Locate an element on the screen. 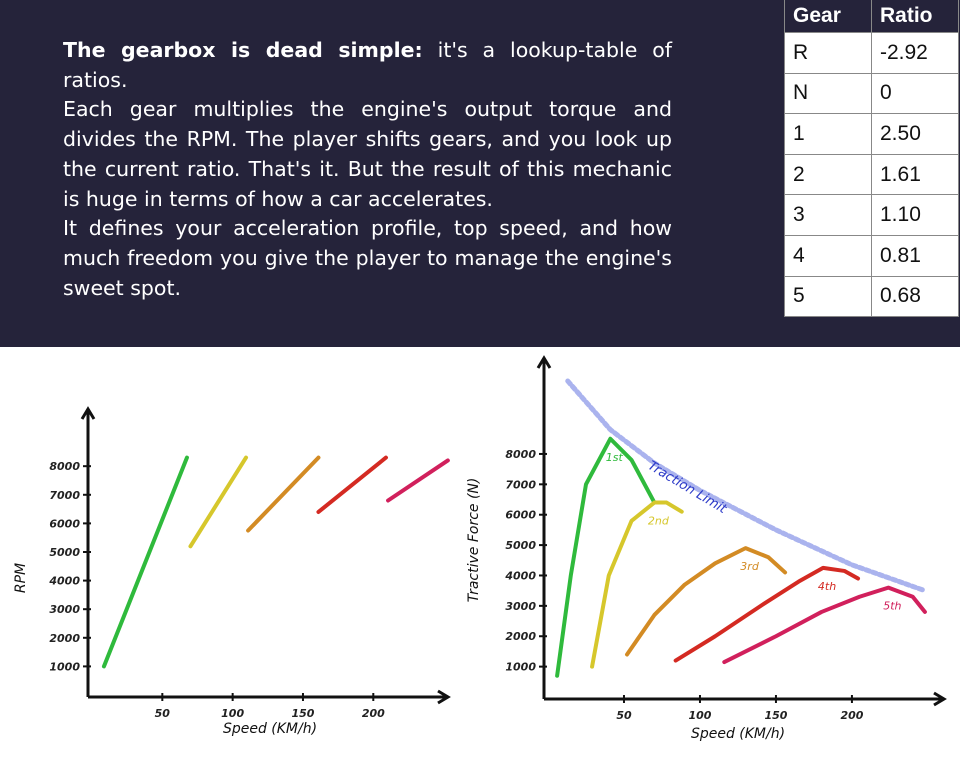 The image size is (960, 763). row: R -2.92 is located at coordinates (871, 53).